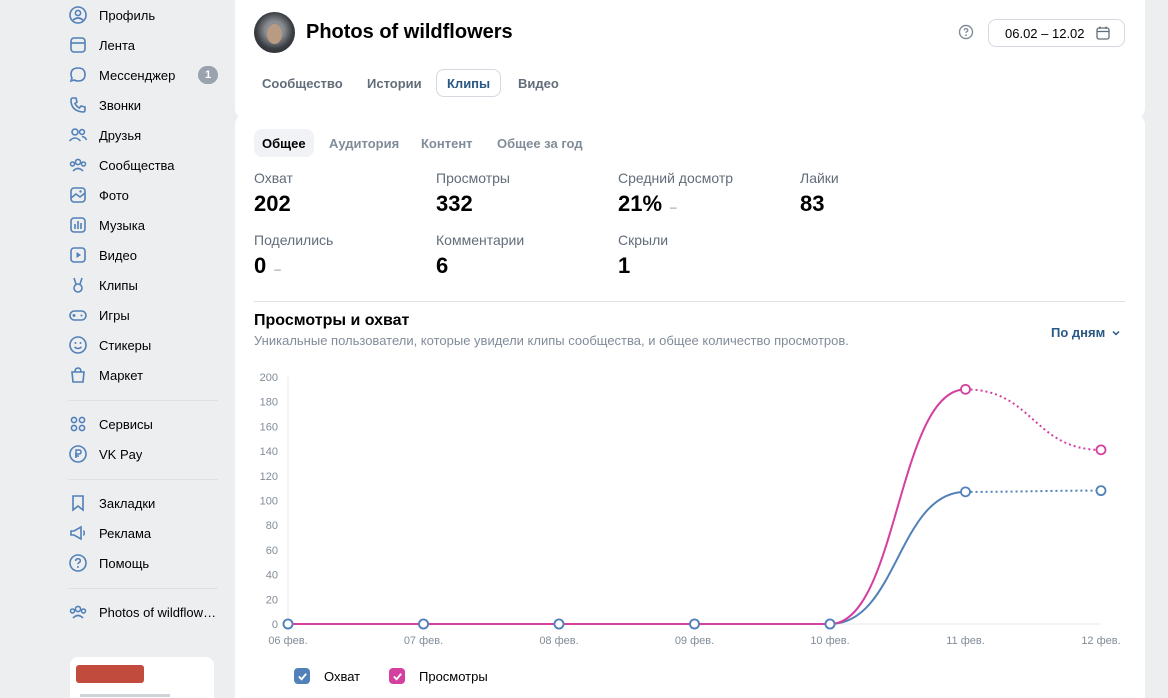 This screenshot has height=698, width=1168. I want to click on sidebar-item-15: VK Pay, so click(145, 454).